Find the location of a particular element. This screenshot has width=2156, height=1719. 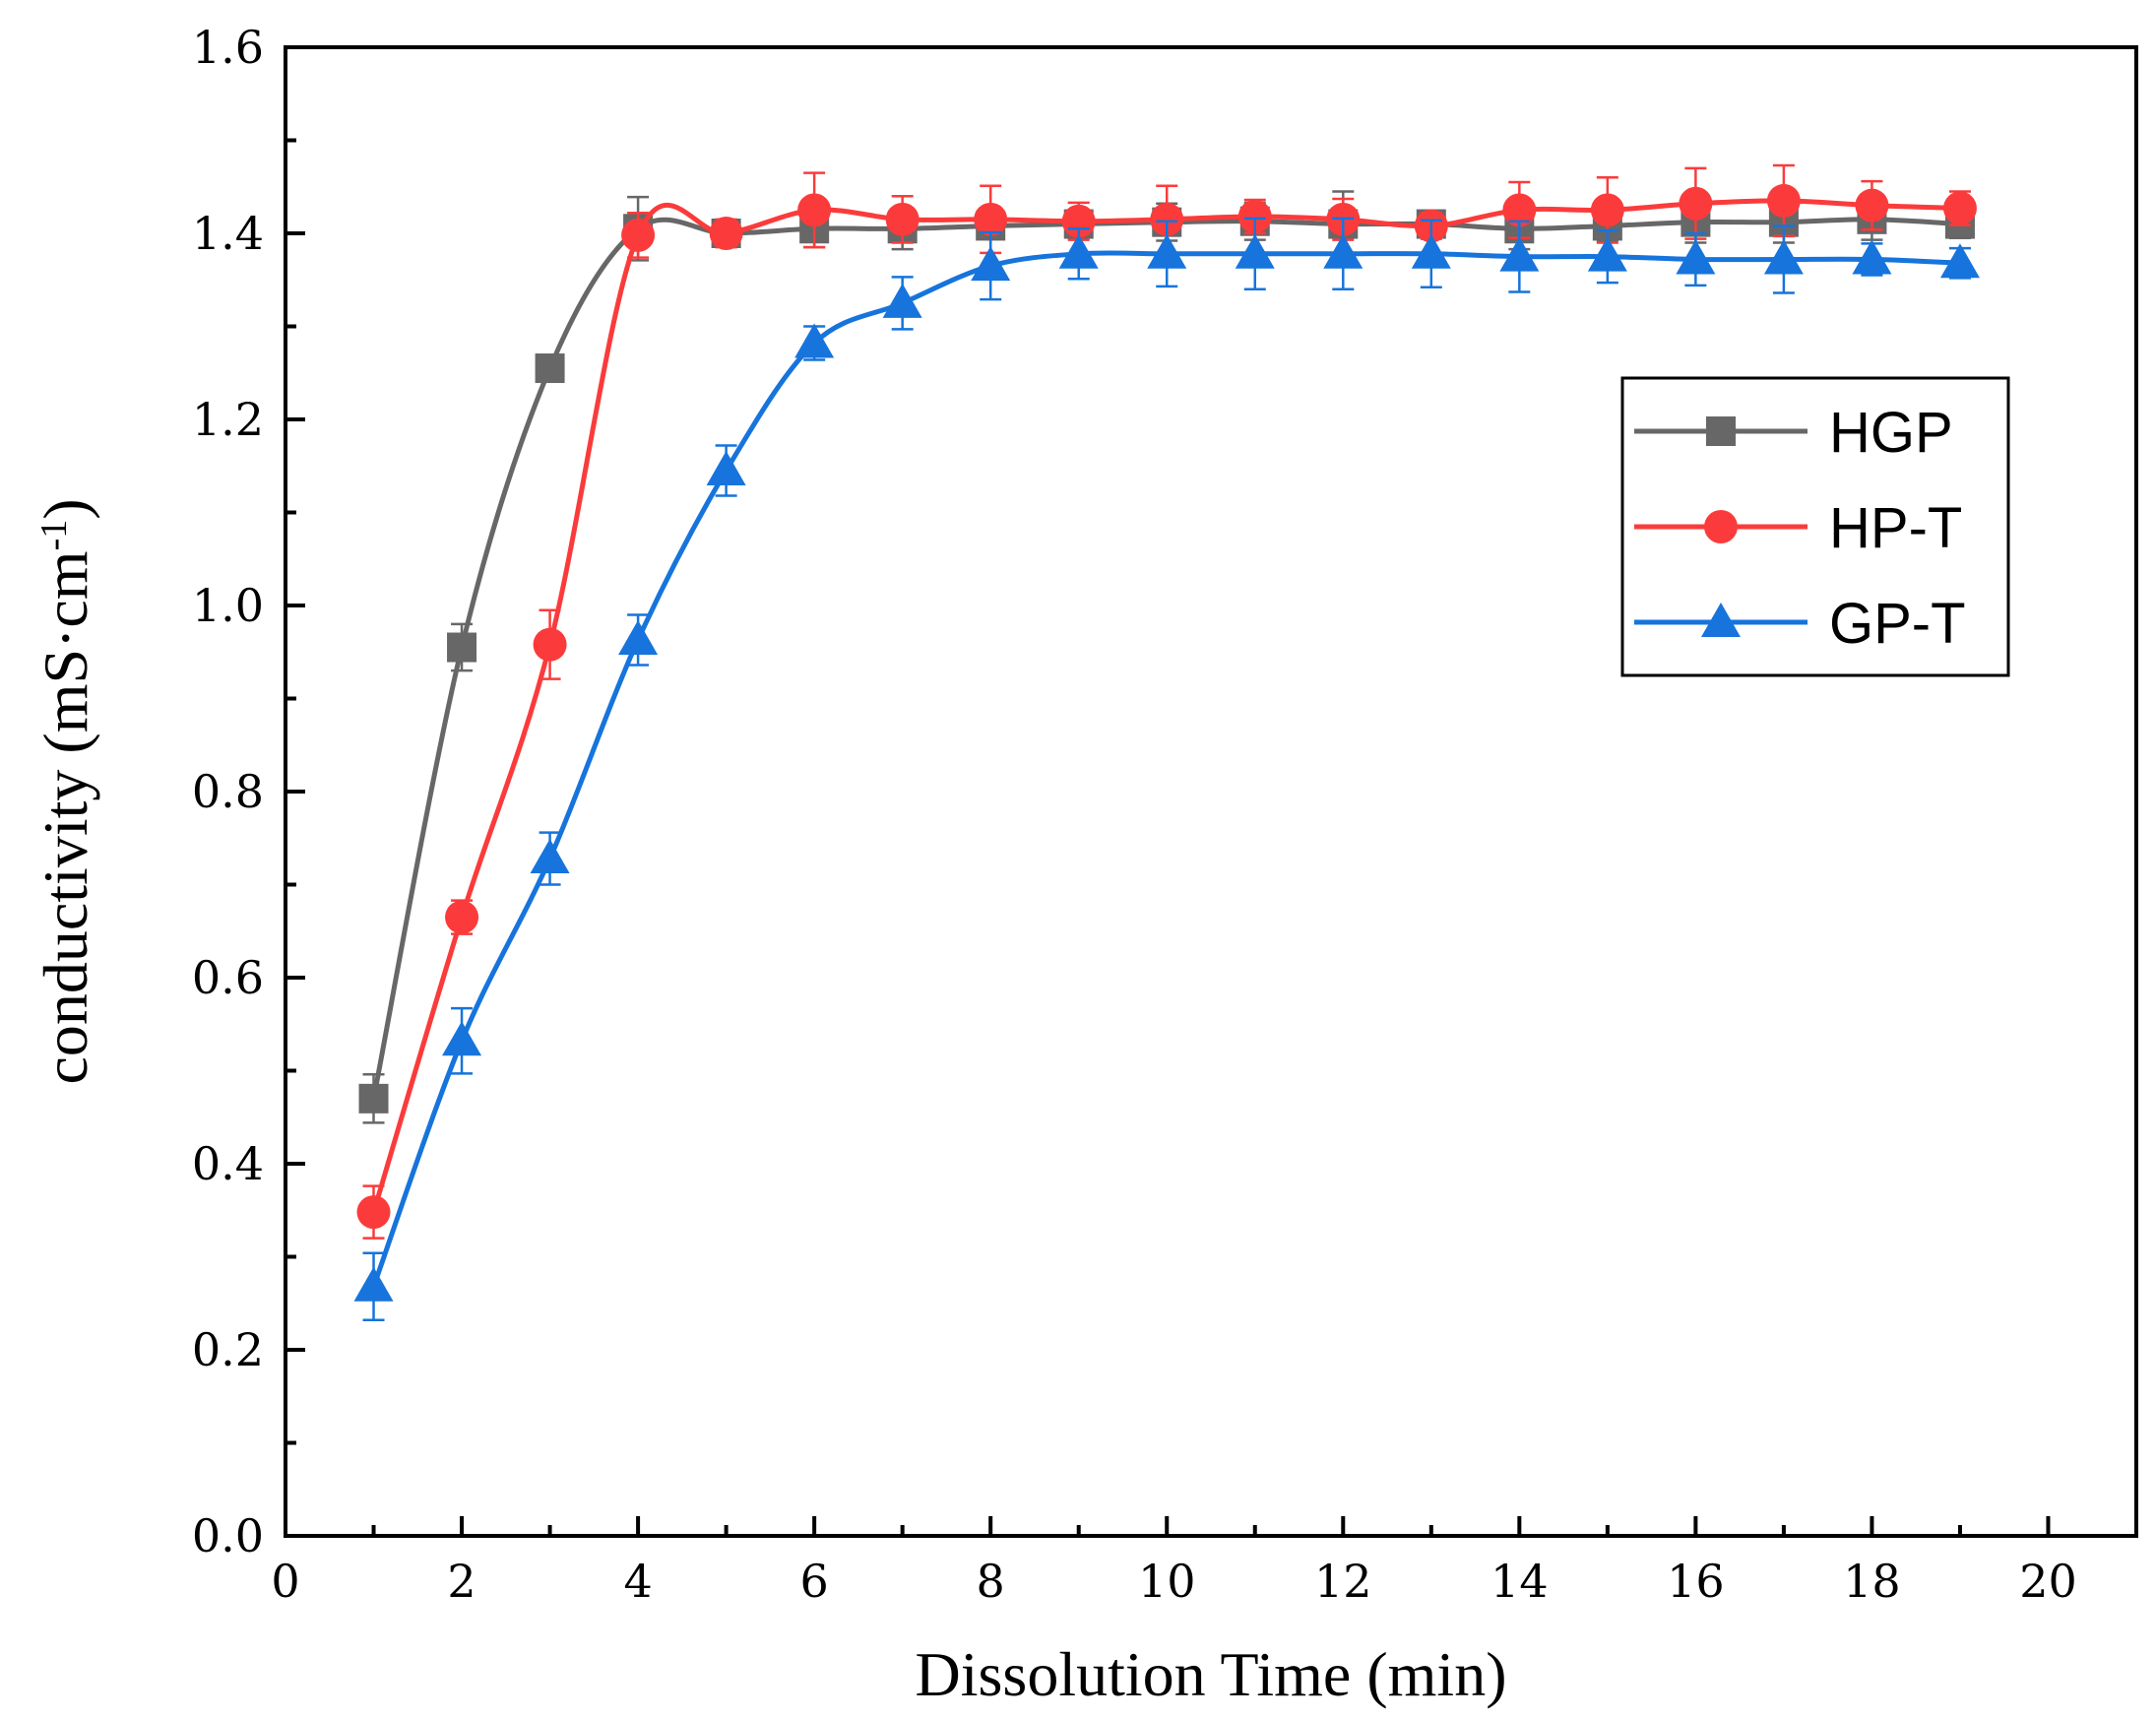

y-tick-label: 0.4 is located at coordinates (228, 1164).